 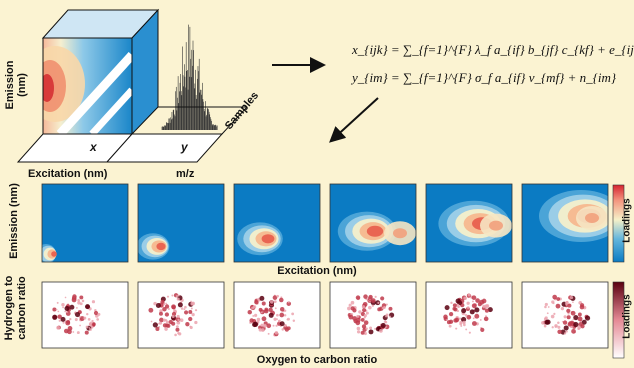 I want to click on eem-colorbar-label: Loadings, so click(x=627, y=220).